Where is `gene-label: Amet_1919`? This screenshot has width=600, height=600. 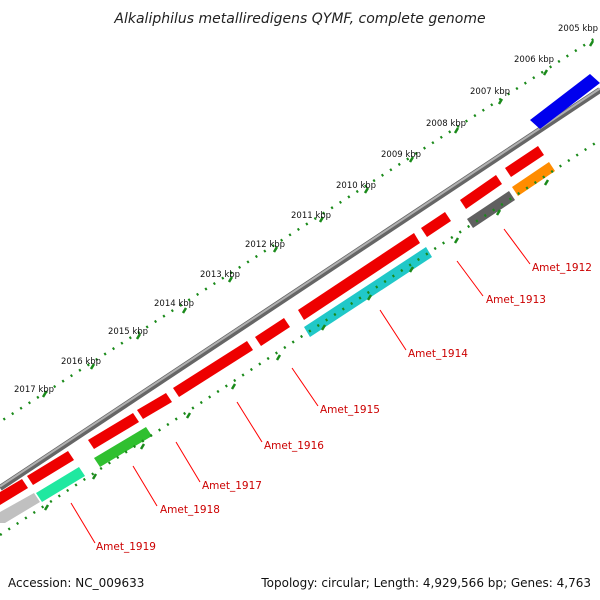
gene-label: Amet_1919 is located at coordinates (126, 547).